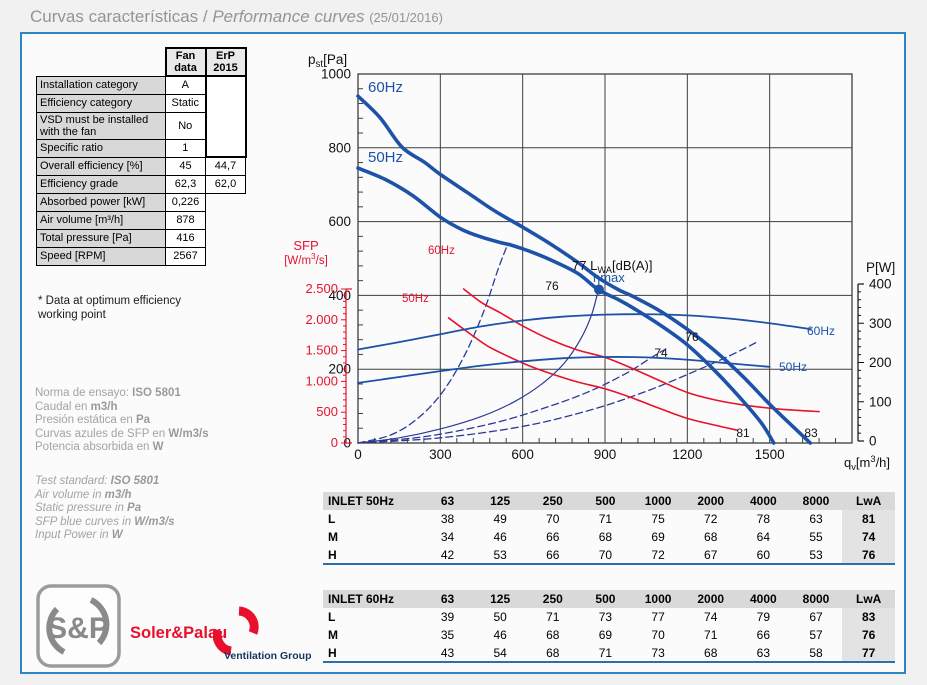  What do you see at coordinates (500, 554) in the screenshot?
I see `noise-value: 53` at bounding box center [500, 554].